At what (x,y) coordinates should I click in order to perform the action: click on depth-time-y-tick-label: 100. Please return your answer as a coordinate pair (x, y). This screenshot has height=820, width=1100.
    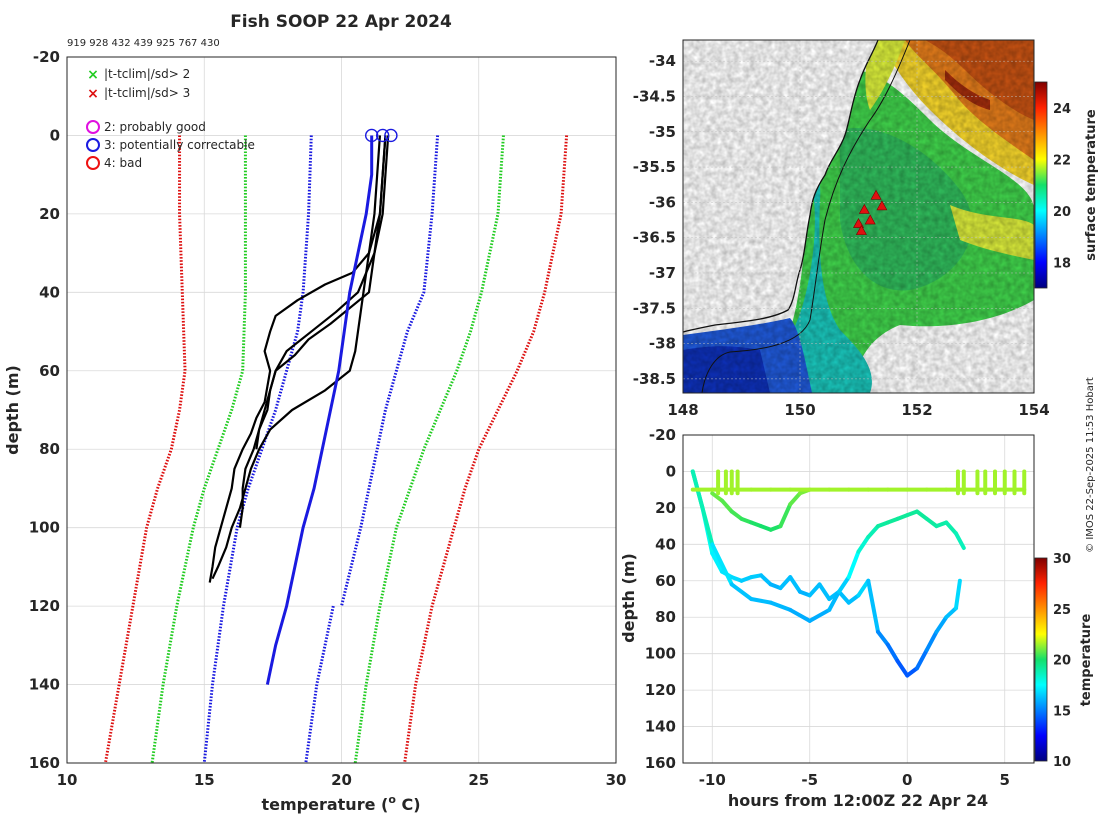
    Looking at the image, I should click on (660, 654).